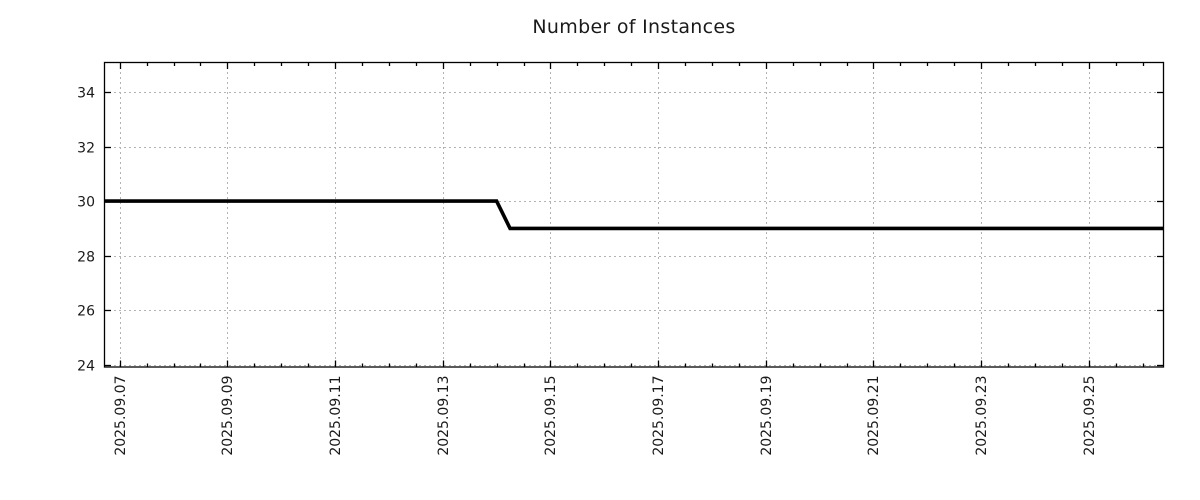 This screenshot has width=1200, height=500. I want to click on x-tick-label: 2025.09.23, so click(982, 416).